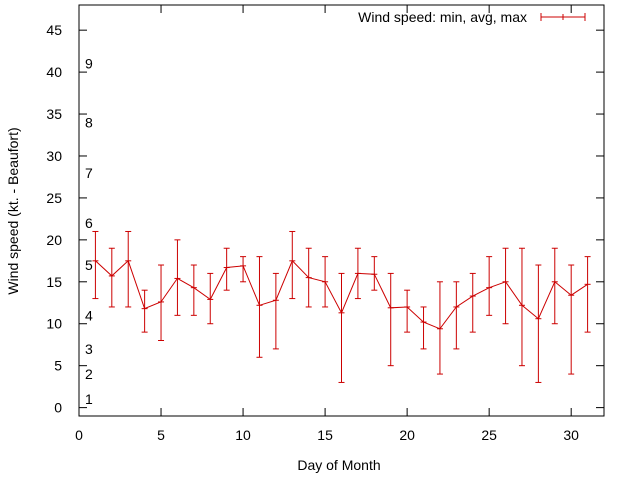  What do you see at coordinates (58, 408) in the screenshot?
I see `y-tick-label: 0` at bounding box center [58, 408].